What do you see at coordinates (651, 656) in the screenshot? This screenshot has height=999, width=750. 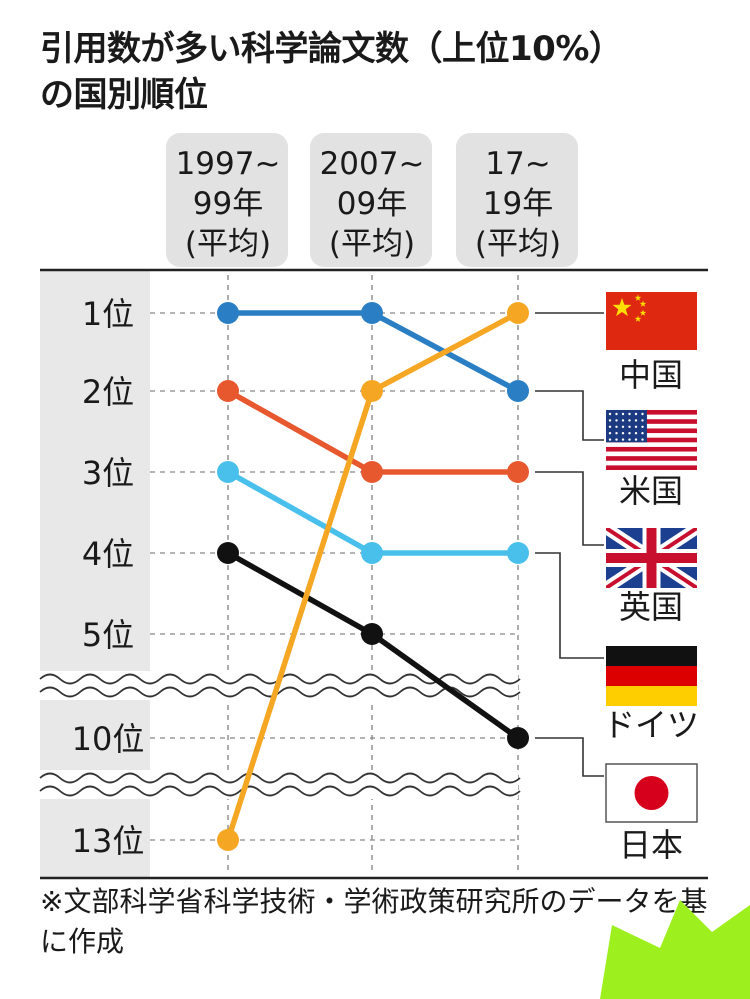 I see `flag-band-black` at bounding box center [651, 656].